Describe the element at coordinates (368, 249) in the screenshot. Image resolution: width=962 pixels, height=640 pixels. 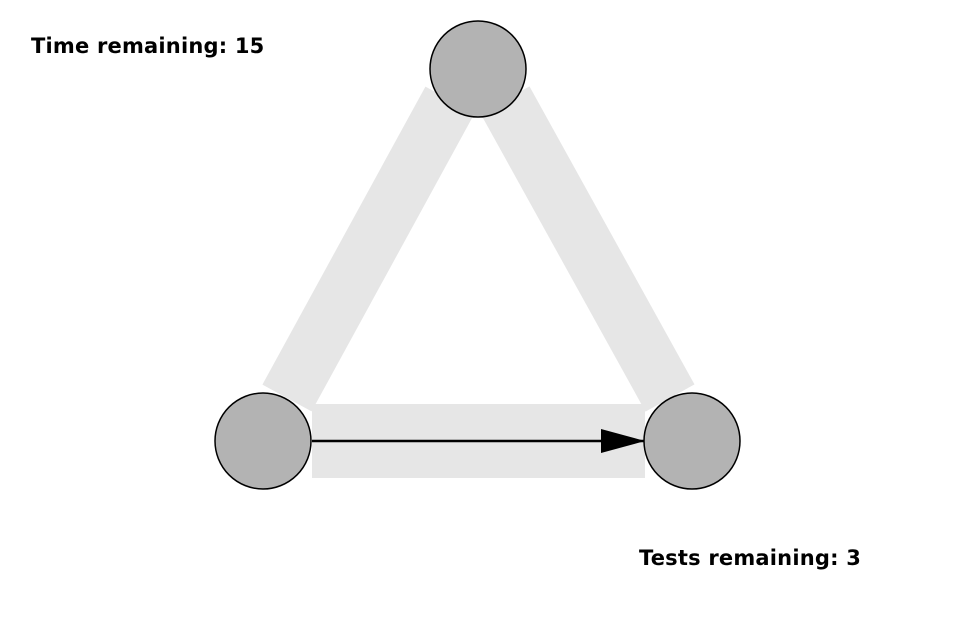
I see `edge-band-left` at that location.